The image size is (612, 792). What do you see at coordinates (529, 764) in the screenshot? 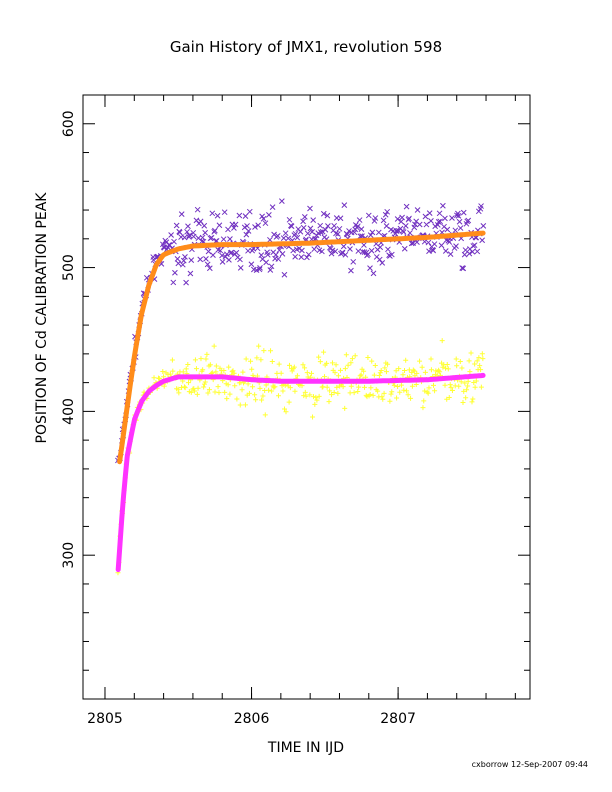
I see `footer-credit: cxborrow 12-Sep-2007 09:44` at bounding box center [529, 764].